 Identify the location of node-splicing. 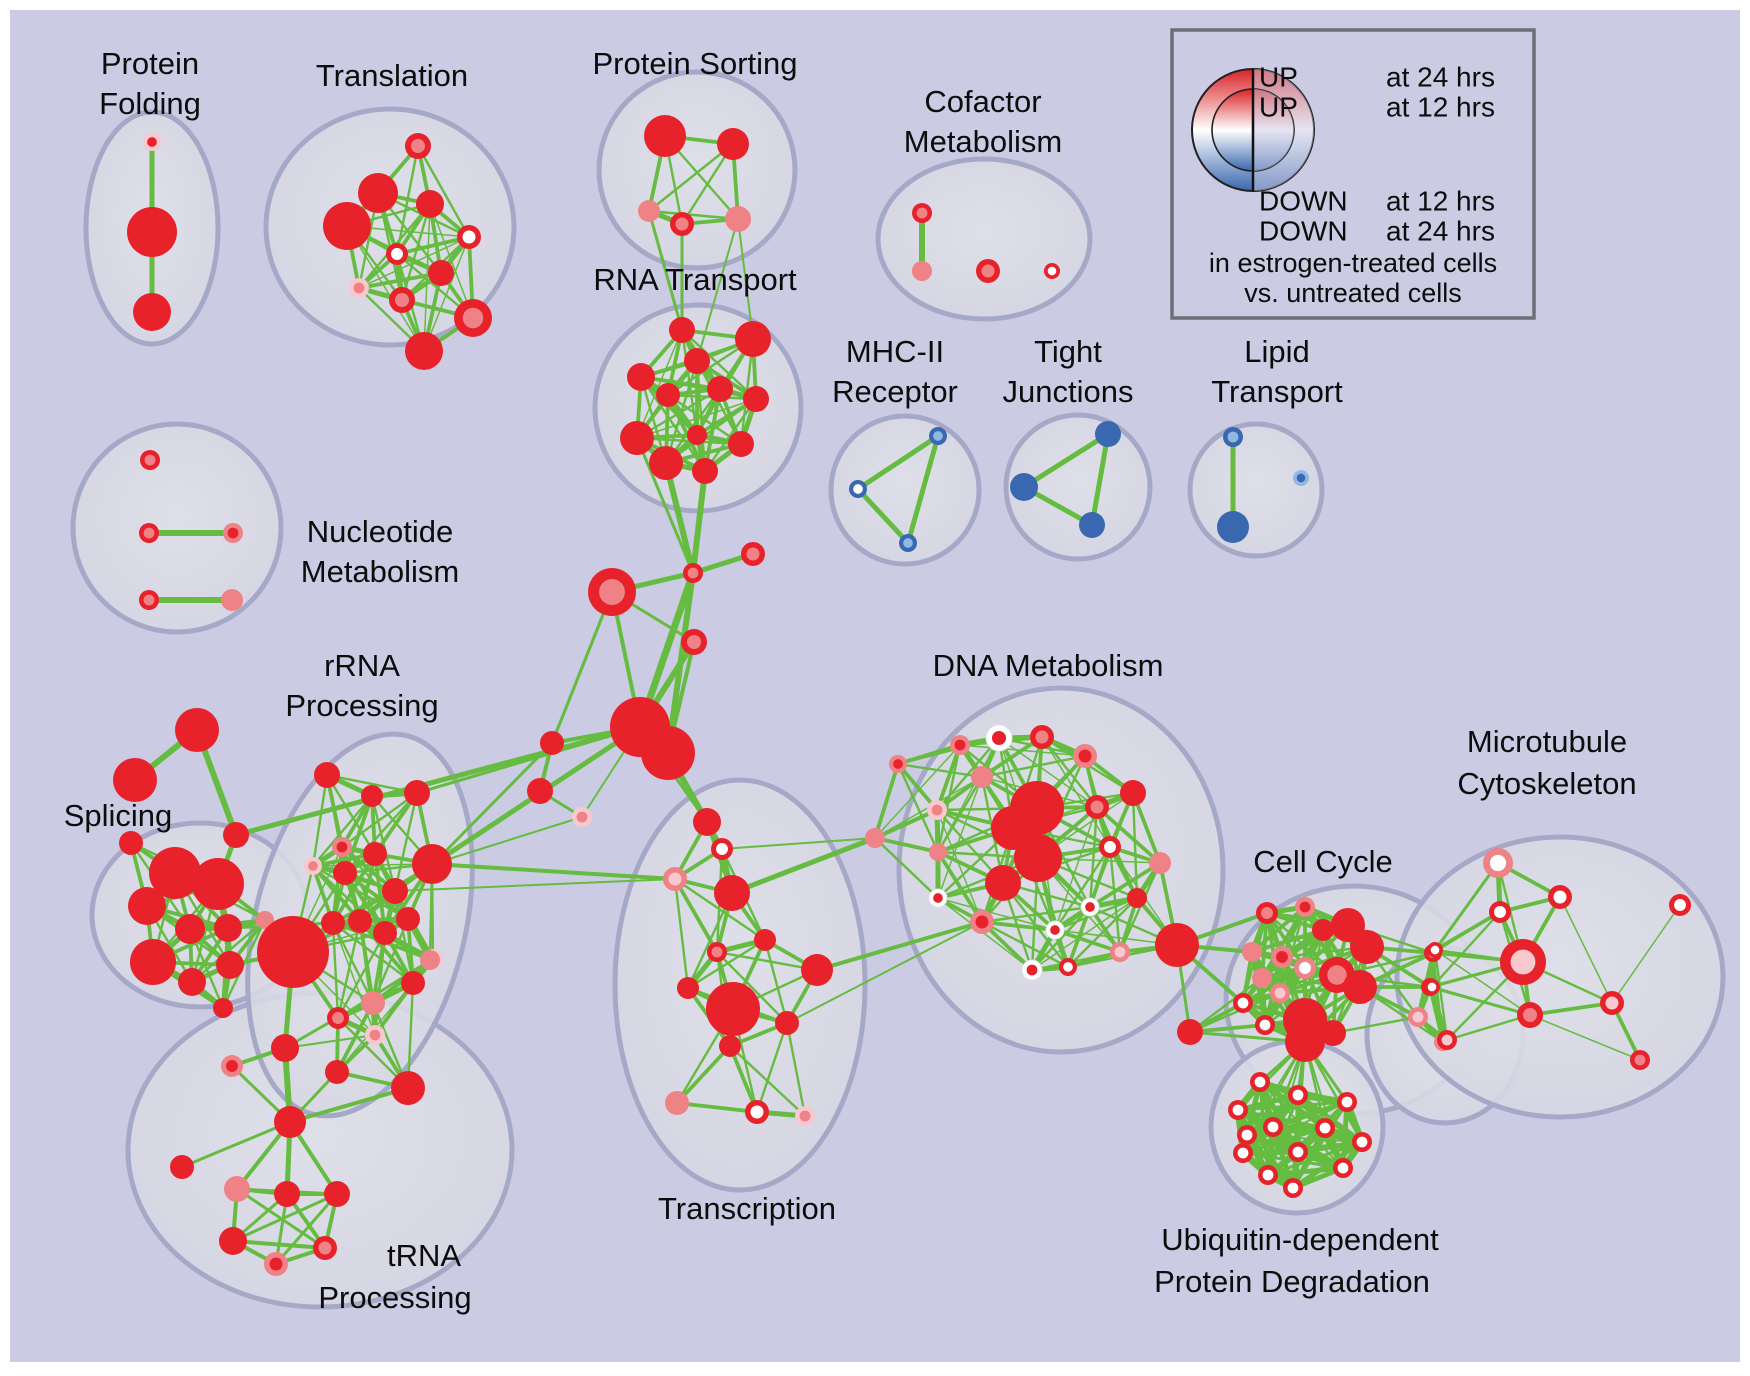
(230, 965).